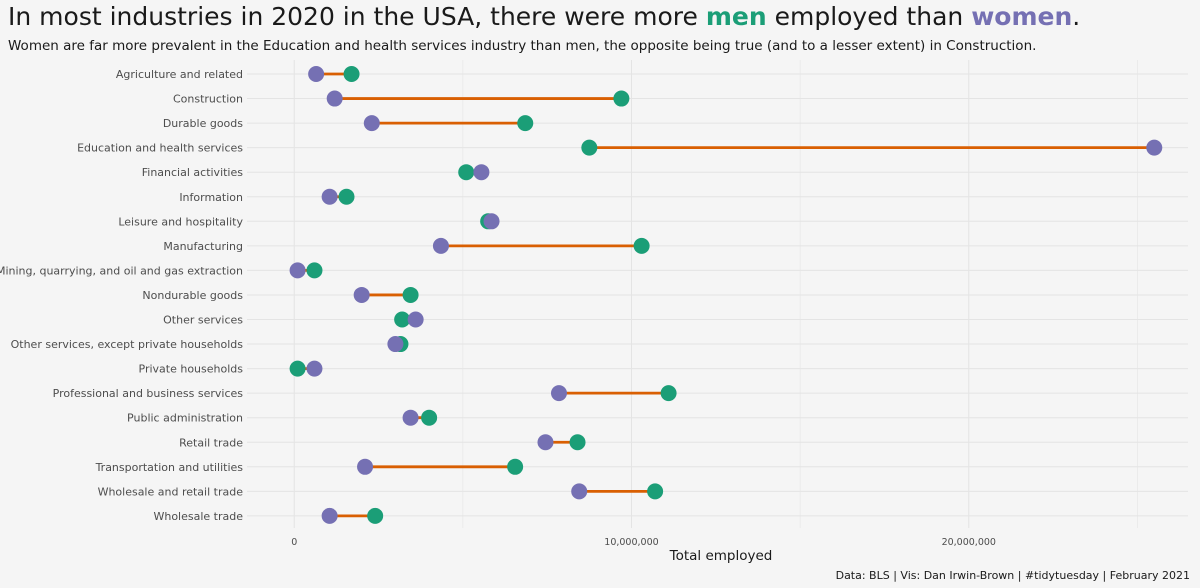 The image size is (1200, 588). Describe the element at coordinates (294, 542) in the screenshot. I see `x-tick-label: 0` at that location.